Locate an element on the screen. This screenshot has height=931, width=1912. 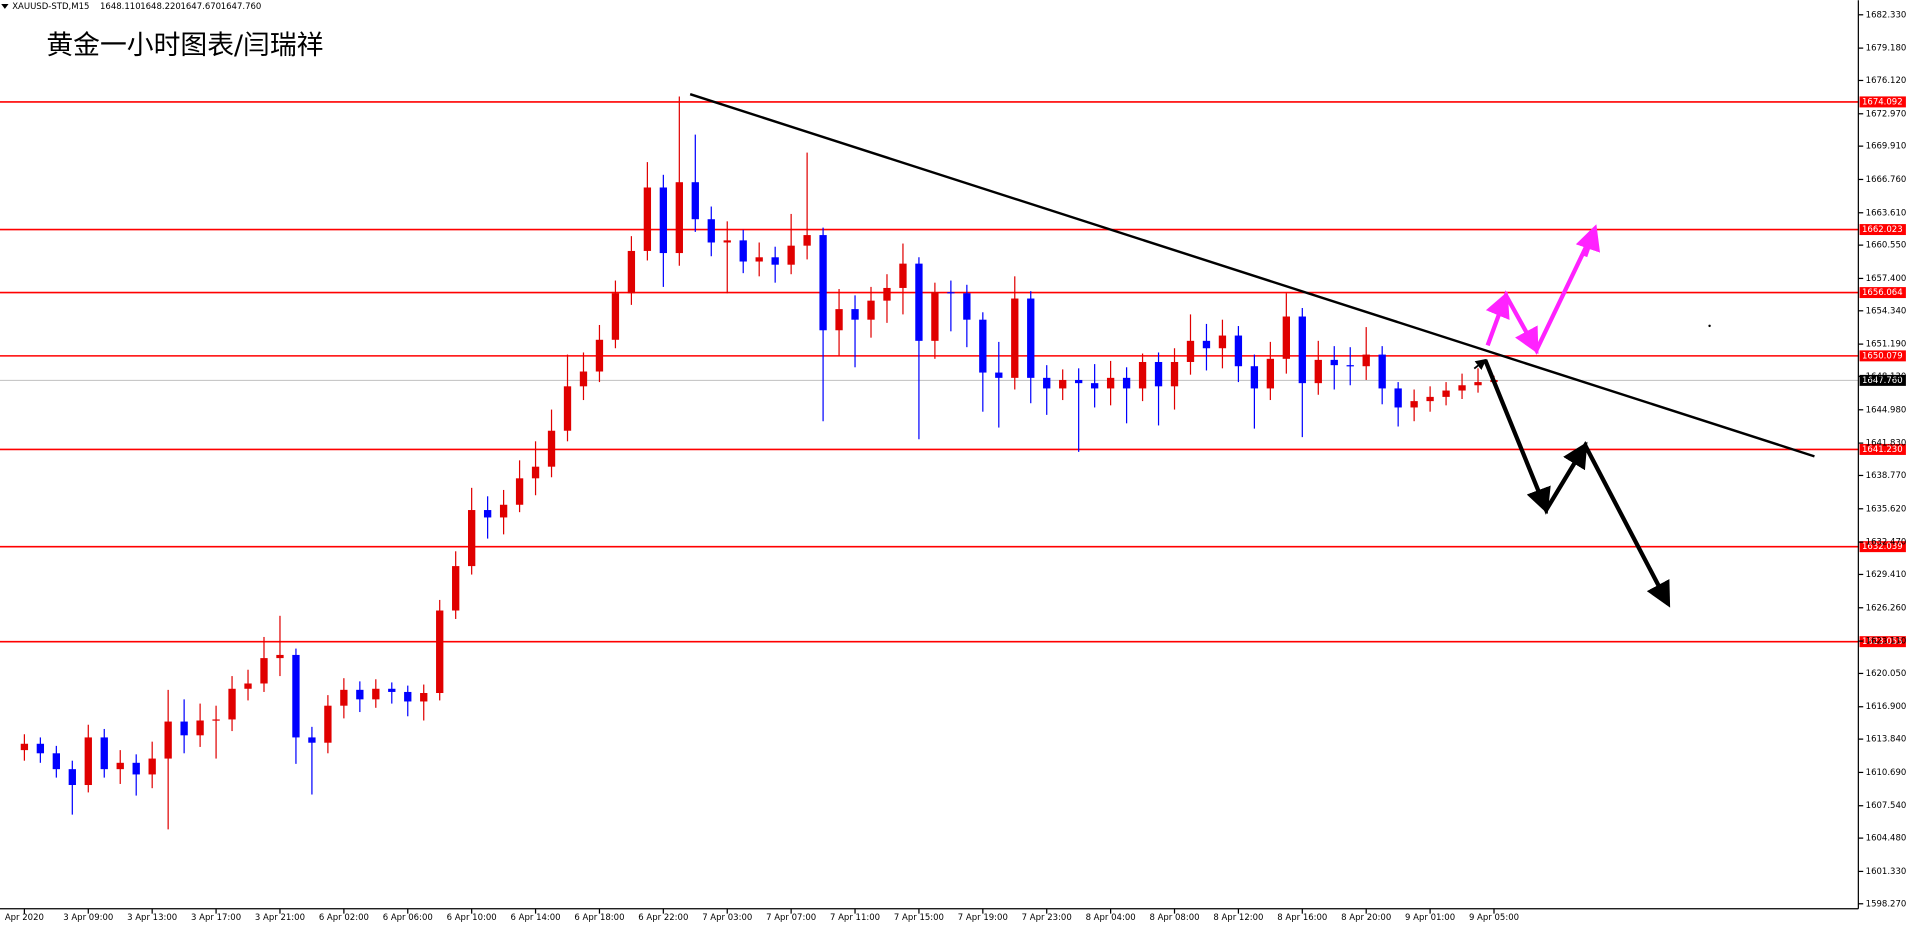
x-tick-label: 6 Apr 22:00 is located at coordinates (663, 918).